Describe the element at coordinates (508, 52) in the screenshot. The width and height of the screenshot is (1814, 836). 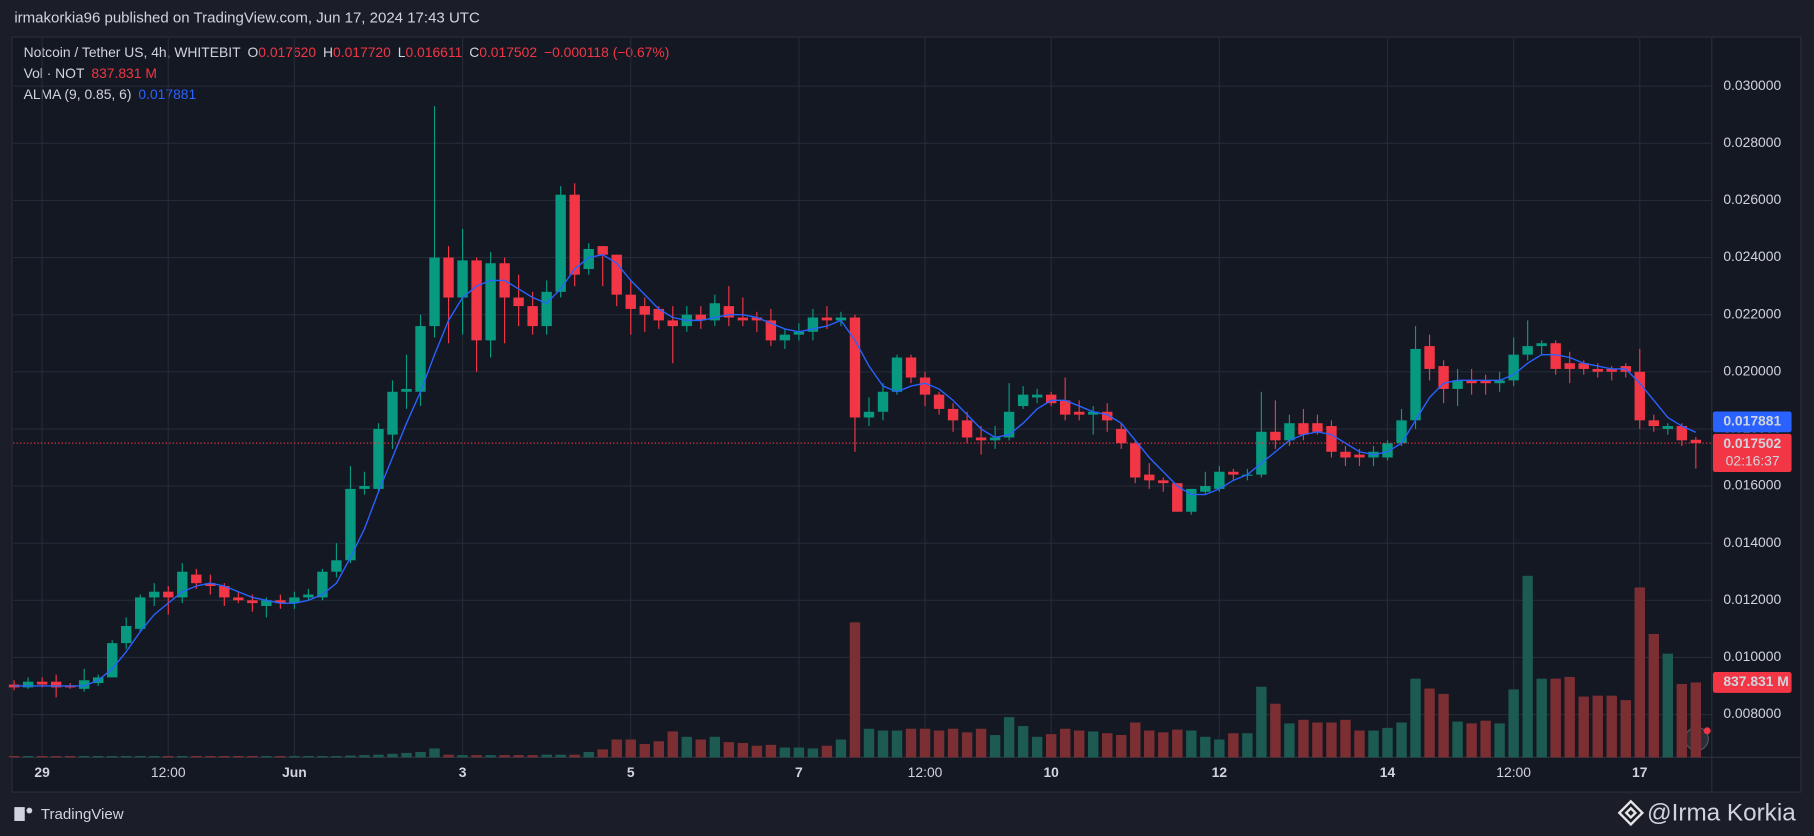
I see `ohlc-value: 0.017502` at that location.